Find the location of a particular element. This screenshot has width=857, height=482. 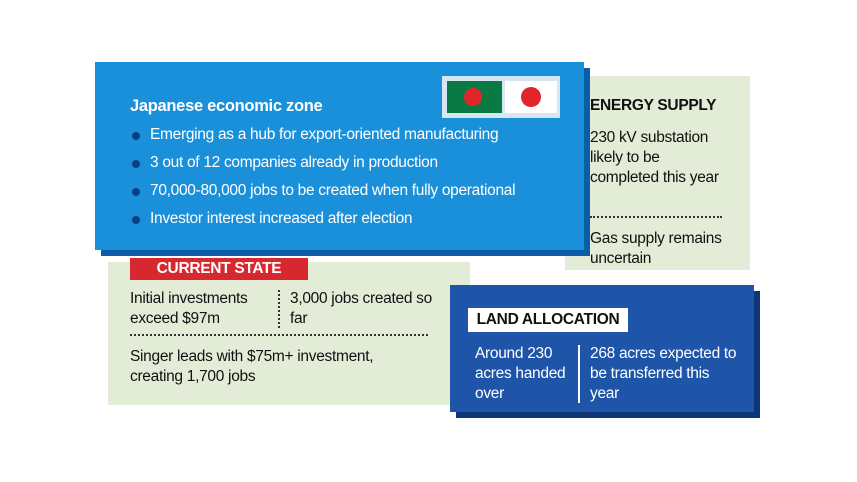

current-item: 3,000 jobs created so far is located at coordinates (361, 308).